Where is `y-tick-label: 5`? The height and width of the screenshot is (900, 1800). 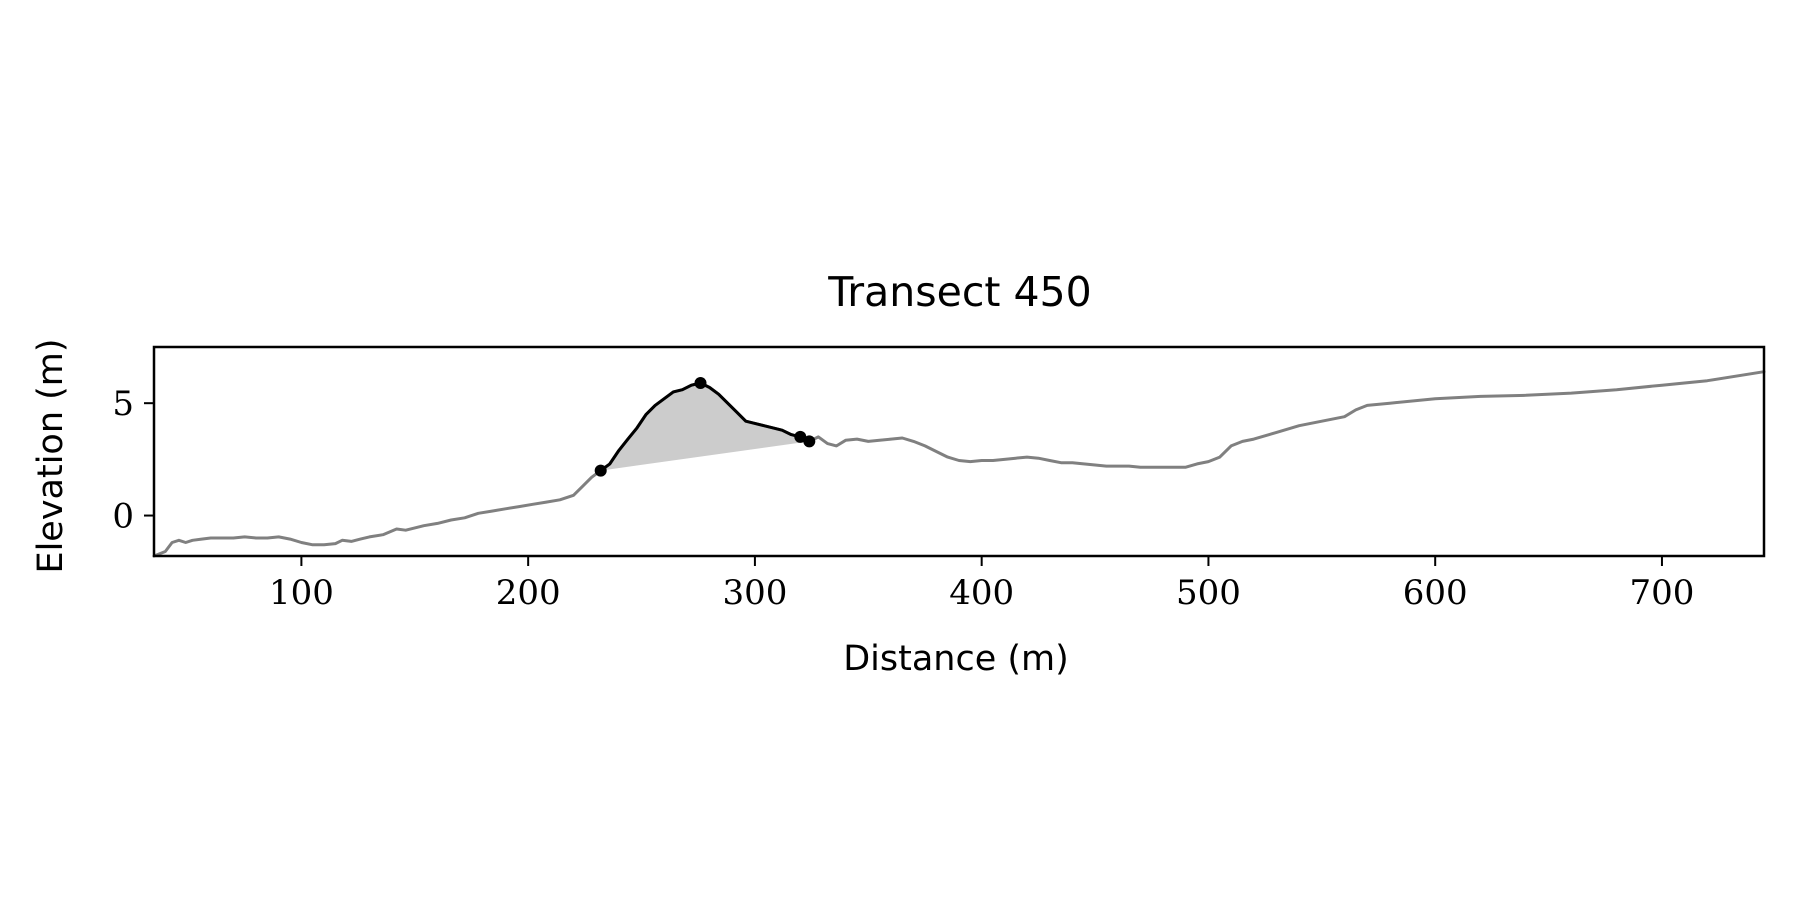 y-tick-label: 5 is located at coordinates (123, 404).